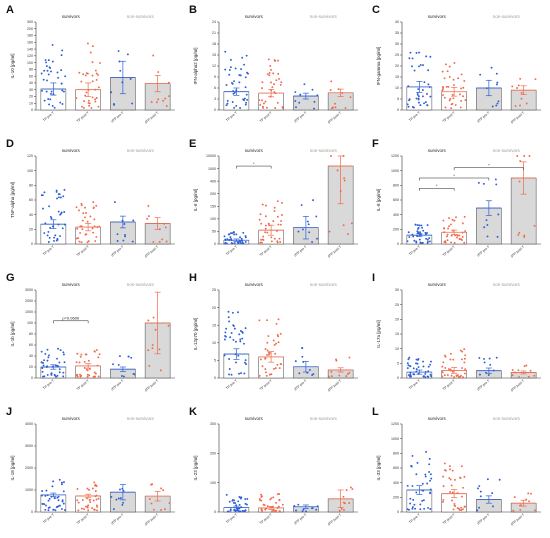  Describe the element at coordinates (396, 468) in the screenshot. I see `y-tick-label: 600` at that location.